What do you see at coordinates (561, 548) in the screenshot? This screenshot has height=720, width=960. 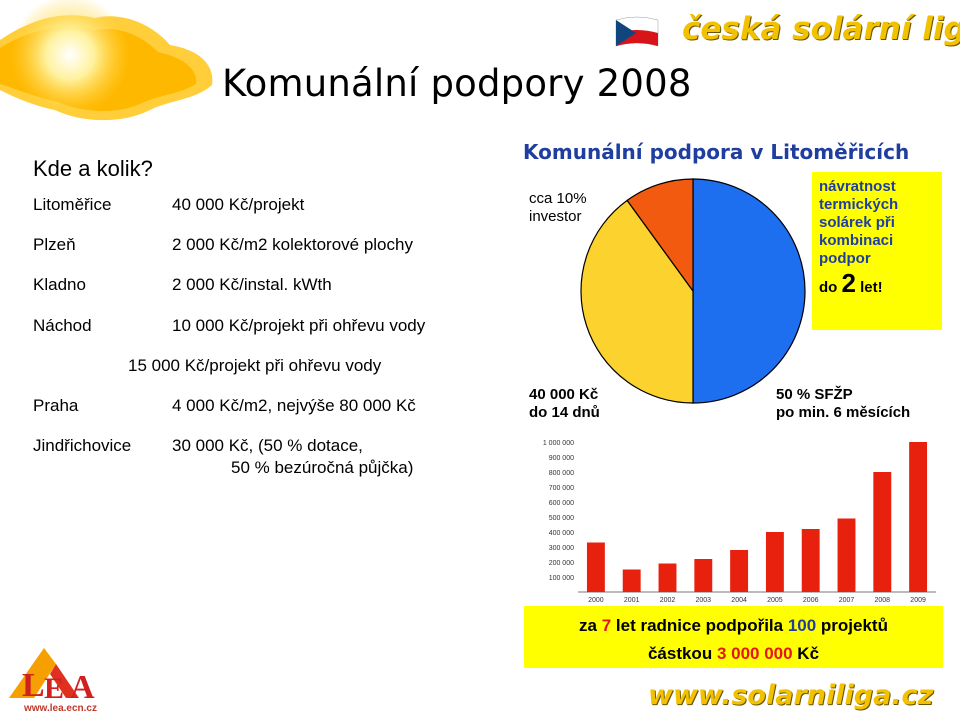 I see `y-tick-label: 300 000` at bounding box center [561, 548].